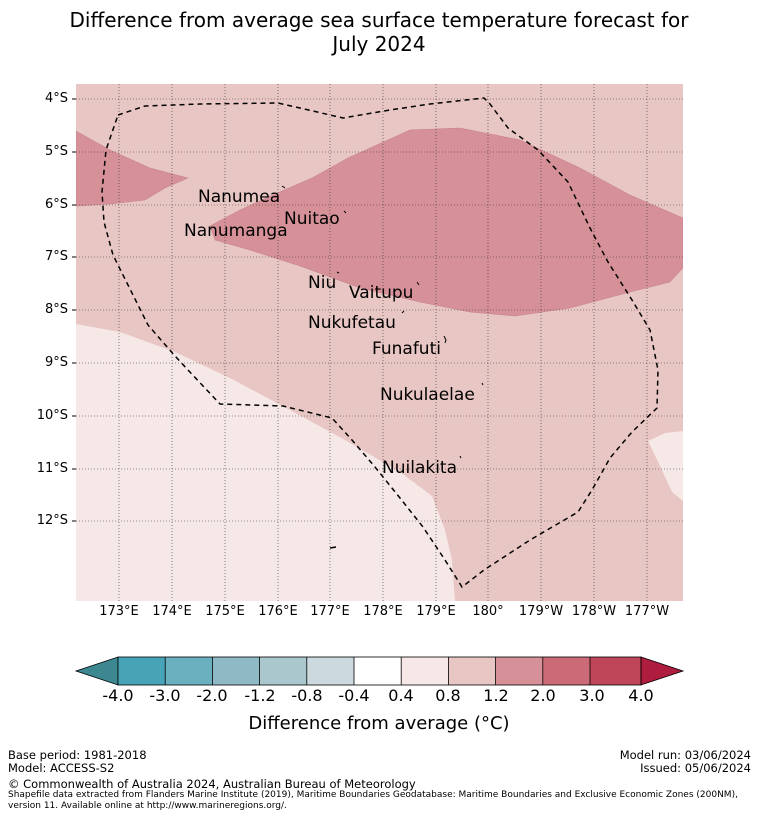  What do you see at coordinates (172, 611) in the screenshot?
I see `lon-label-174e: 174°E` at bounding box center [172, 611].